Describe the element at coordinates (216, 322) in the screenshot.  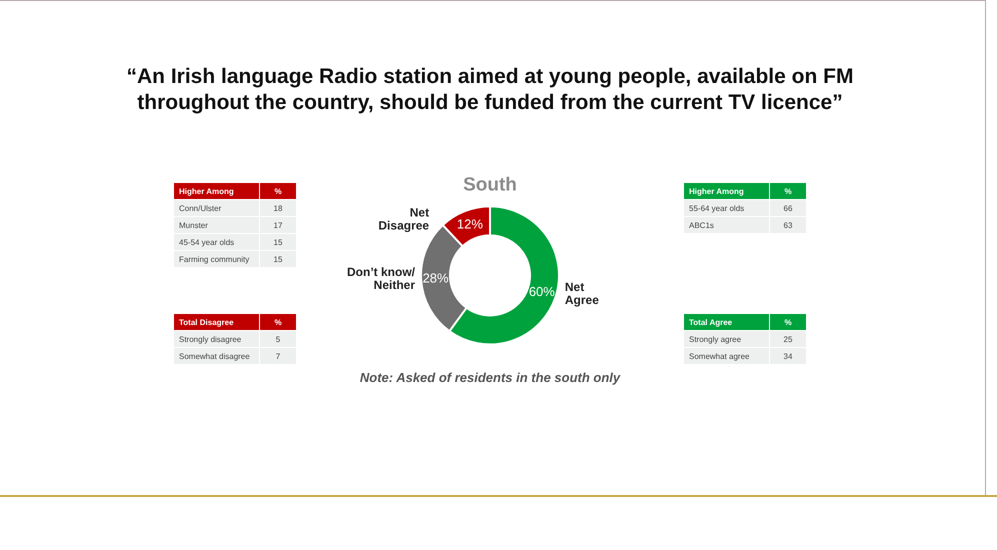
I see `text: Total Disagree` at that location.